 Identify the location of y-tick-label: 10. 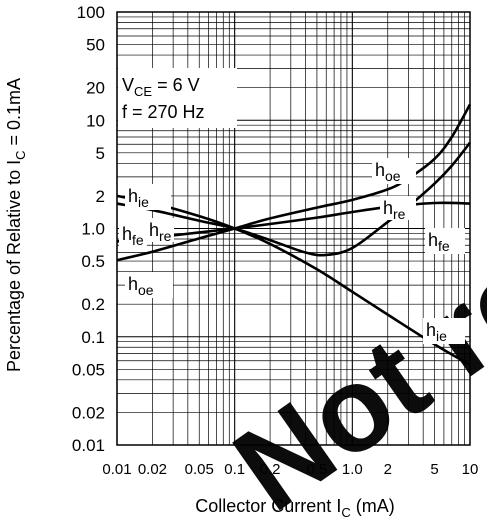
(95, 120).